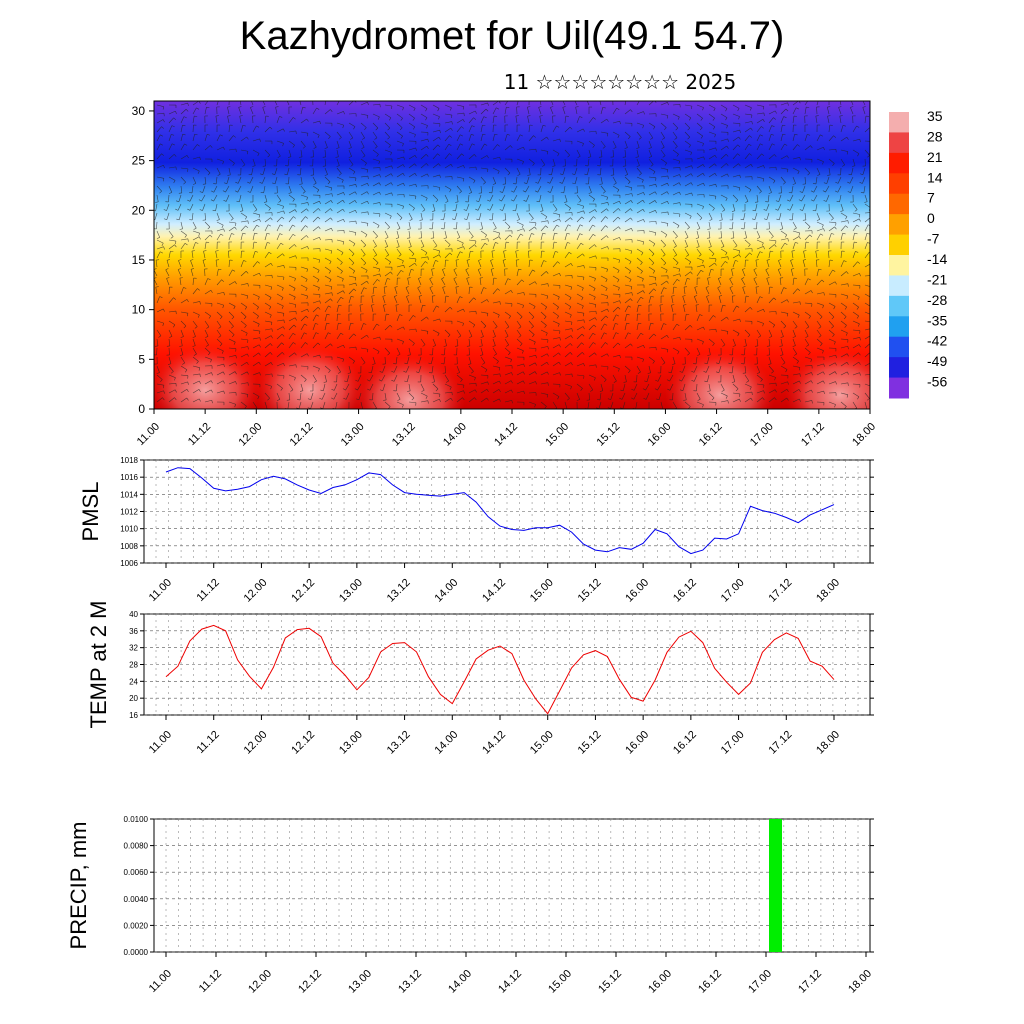  I want to click on x-tick-label: 11.12, so click(199, 434).